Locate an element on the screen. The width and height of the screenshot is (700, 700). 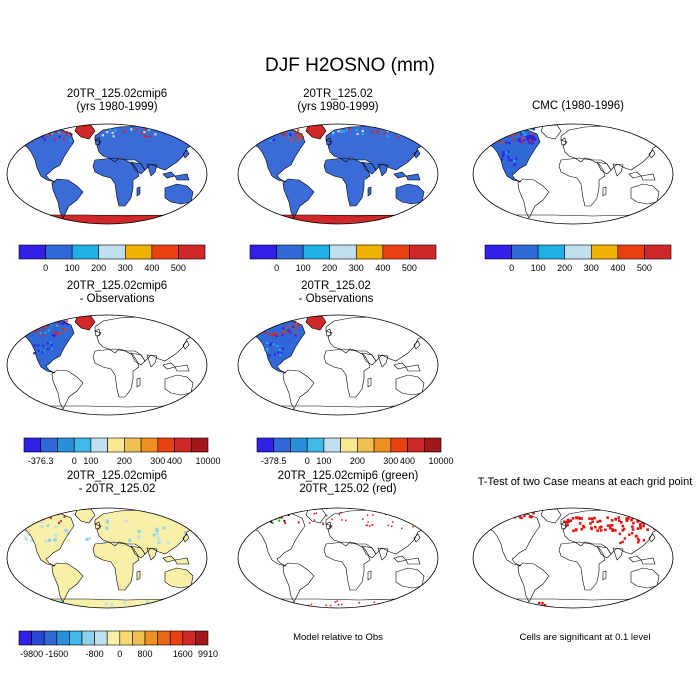
panel-7-title-line1: 20TR_125.02cmip6 (green) is located at coordinates (348, 476).